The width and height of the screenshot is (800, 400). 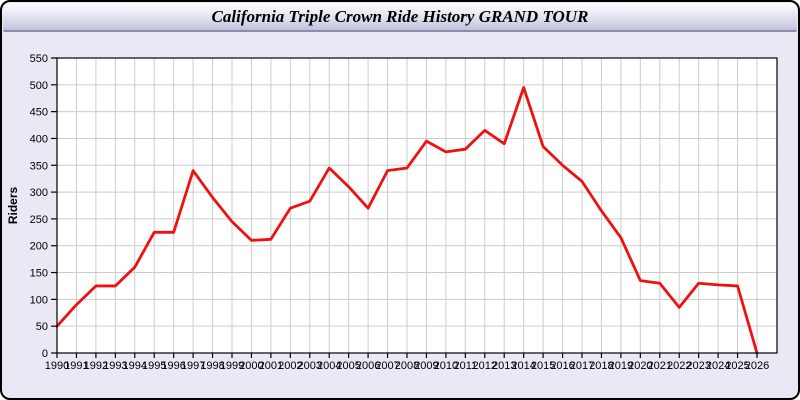 I want to click on x-tick-label: 2009, so click(x=426, y=366).